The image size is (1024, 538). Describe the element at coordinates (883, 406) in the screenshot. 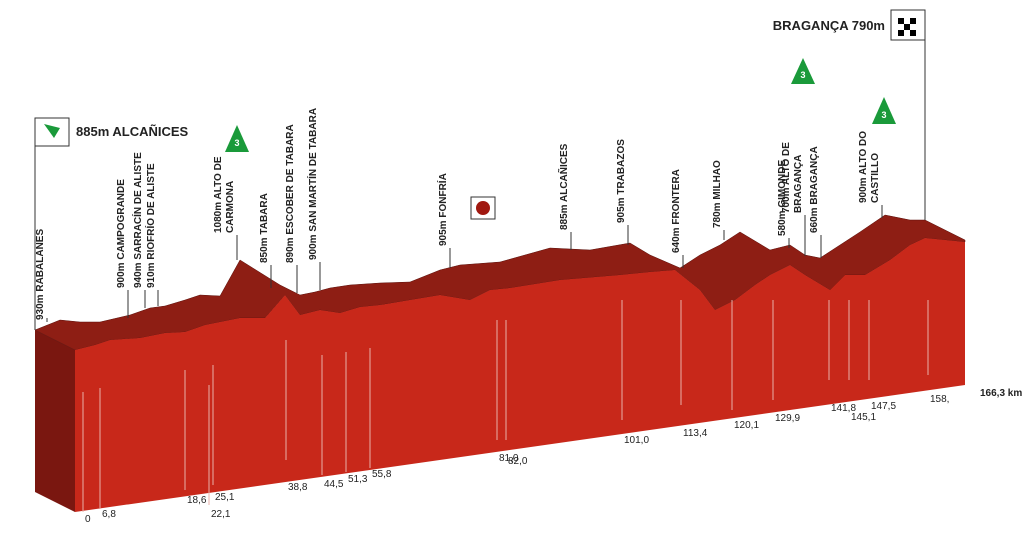

I see `km-label: 147,5` at that location.